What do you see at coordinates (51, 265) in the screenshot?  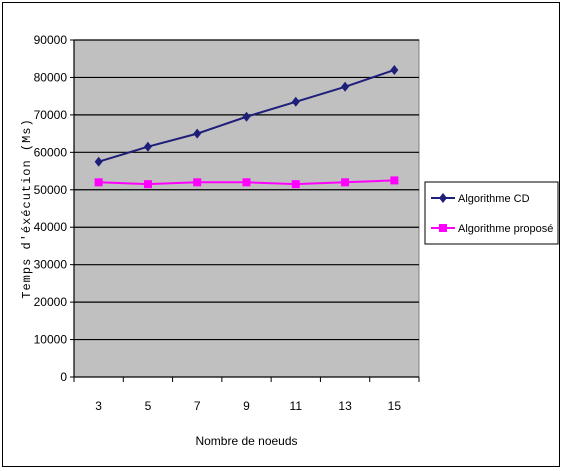 I see `y-tick-label: 30000` at bounding box center [51, 265].